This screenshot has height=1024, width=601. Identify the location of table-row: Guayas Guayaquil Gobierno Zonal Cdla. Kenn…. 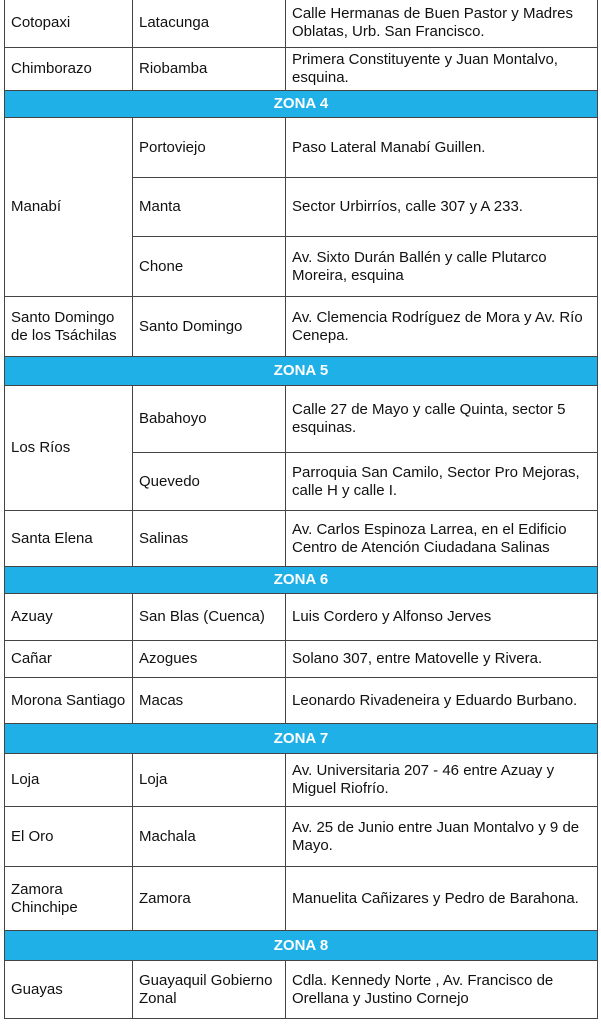
(301, 989).